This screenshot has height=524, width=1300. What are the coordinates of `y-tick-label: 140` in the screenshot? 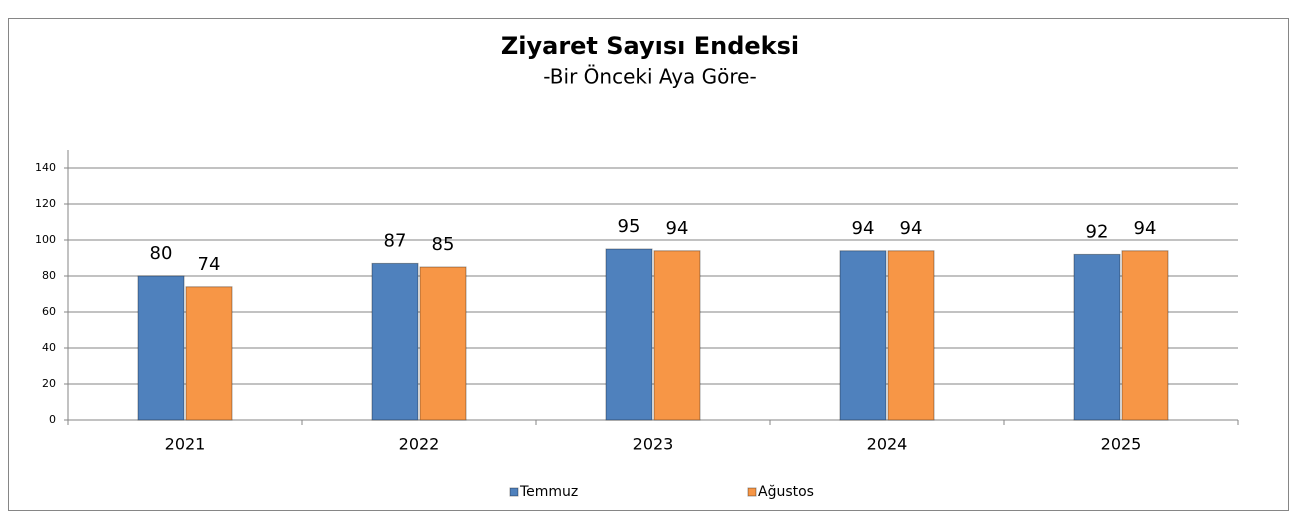 It's located at (45, 167).